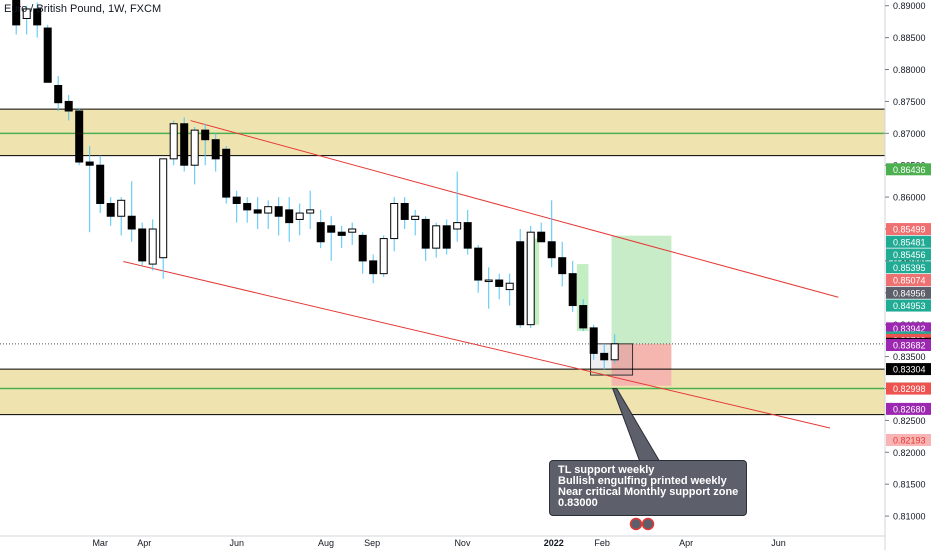 The image size is (932, 550). Describe the element at coordinates (236, 543) in the screenshot. I see `x-tick-label-2: Jun` at that location.